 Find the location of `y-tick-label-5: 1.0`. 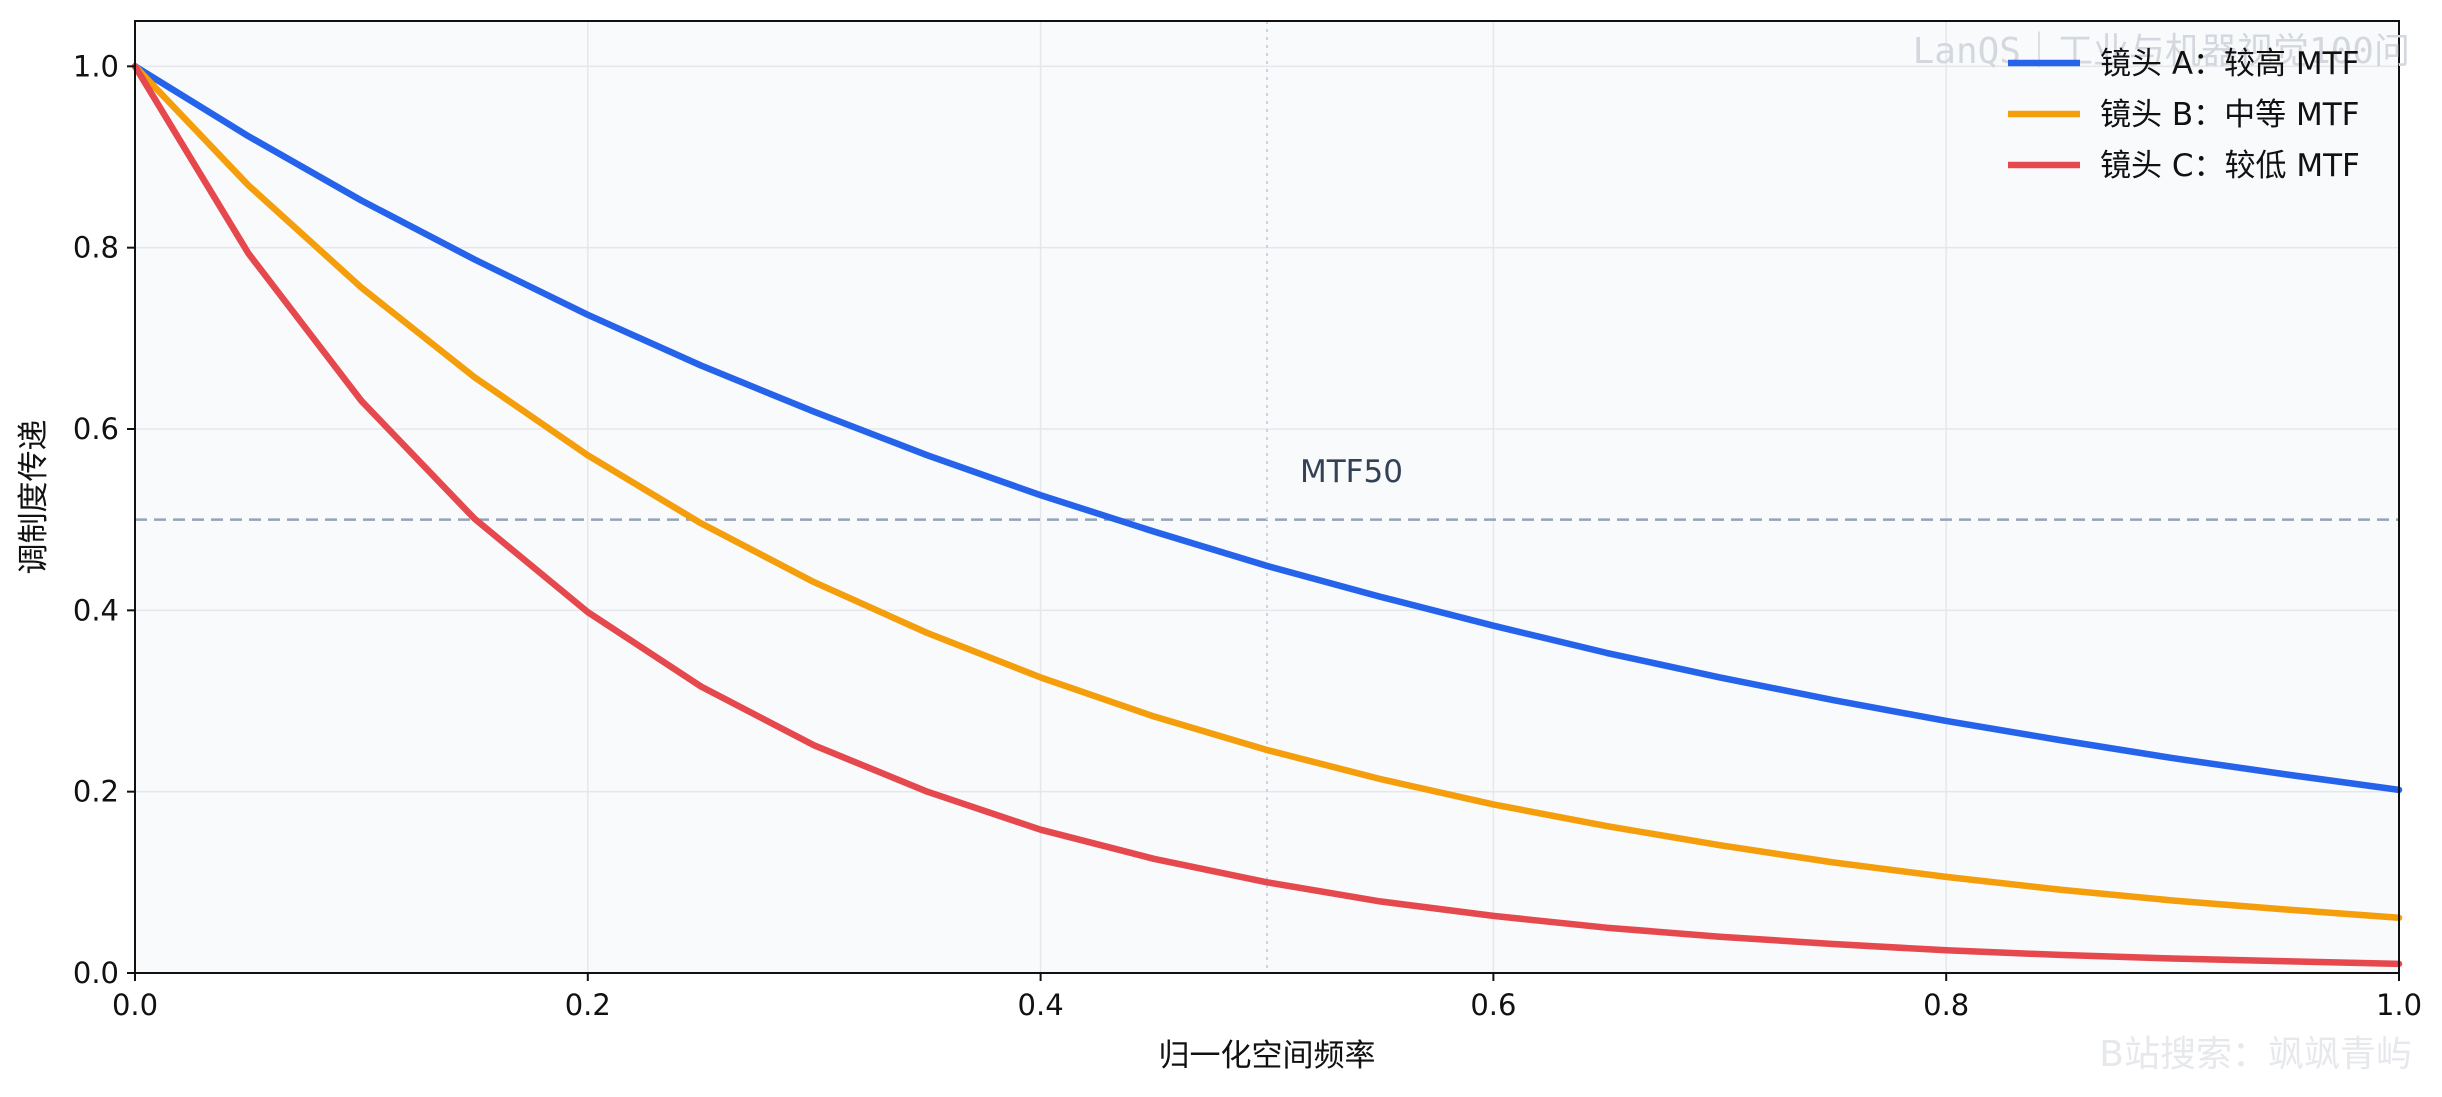

y-tick-label-5: 1.0 is located at coordinates (96, 66).